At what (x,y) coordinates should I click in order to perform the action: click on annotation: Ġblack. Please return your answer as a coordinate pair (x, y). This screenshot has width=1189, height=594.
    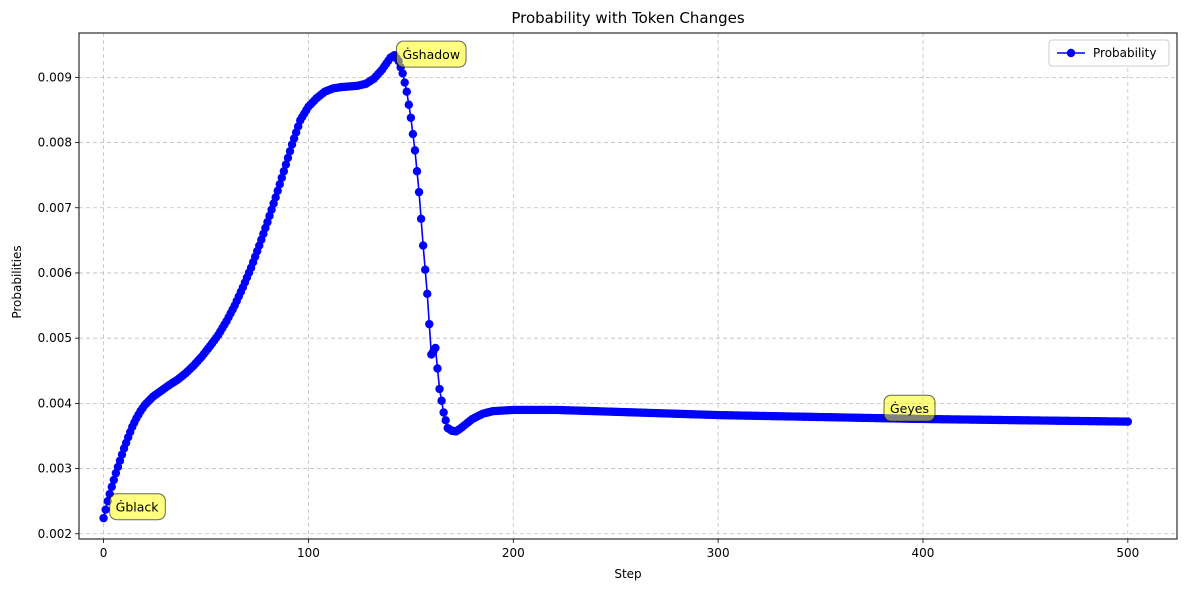
    Looking at the image, I should click on (137, 507).